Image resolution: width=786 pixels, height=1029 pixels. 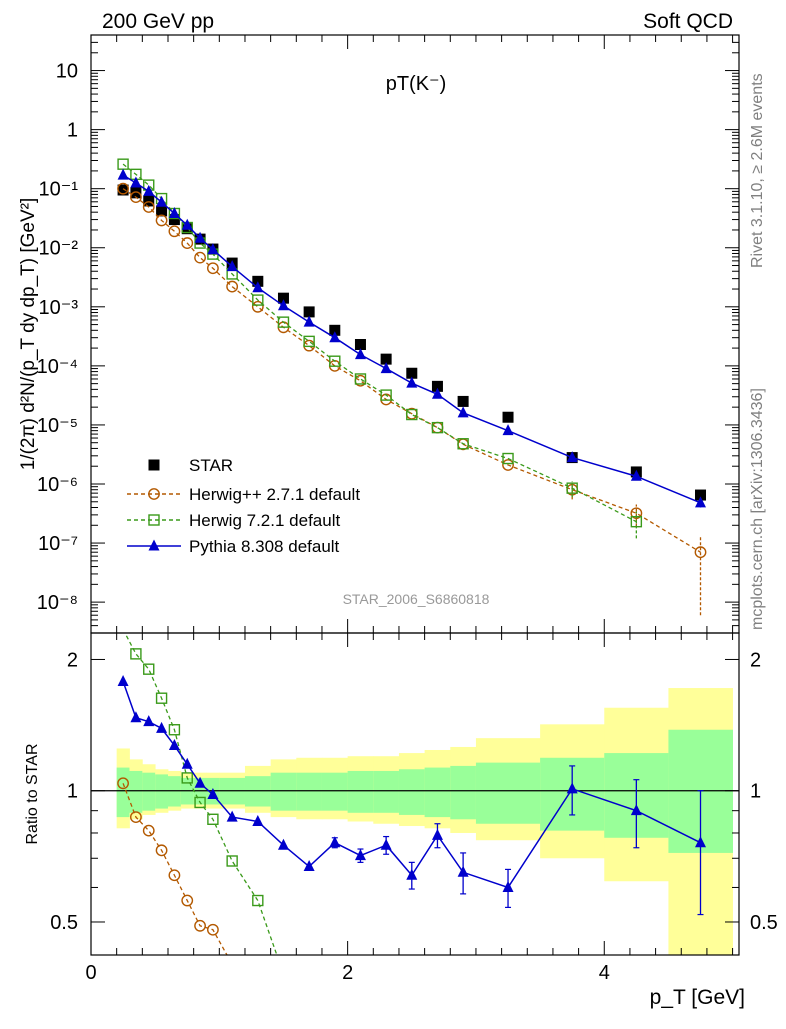 What do you see at coordinates (59, 308) in the screenshot?
I see `y-tick-label: 10⁻³` at bounding box center [59, 308].